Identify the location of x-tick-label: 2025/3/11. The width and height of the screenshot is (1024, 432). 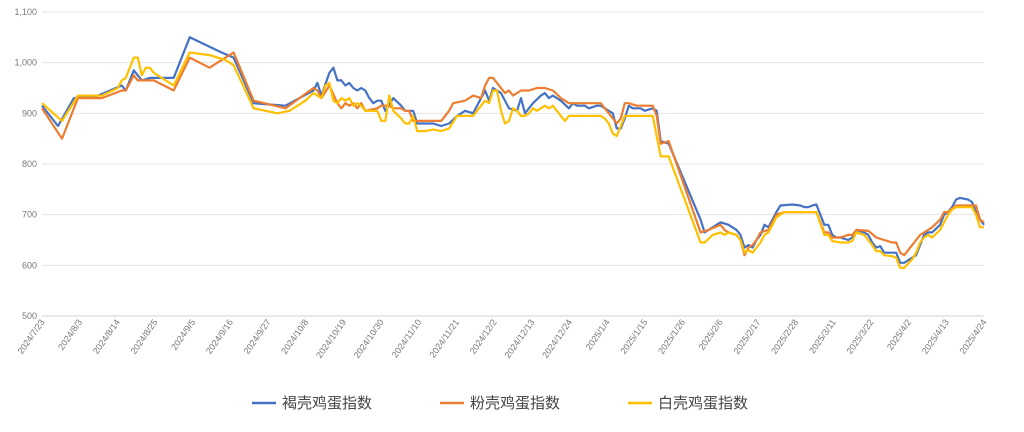
(822, 336).